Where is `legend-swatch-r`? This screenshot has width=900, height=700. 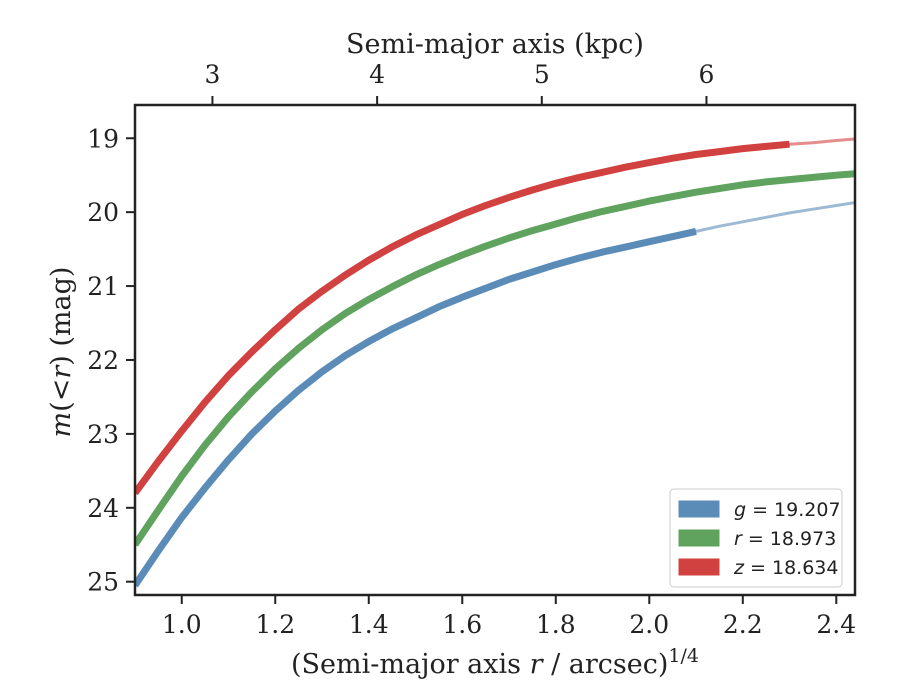
legend-swatch-r is located at coordinates (699, 538).